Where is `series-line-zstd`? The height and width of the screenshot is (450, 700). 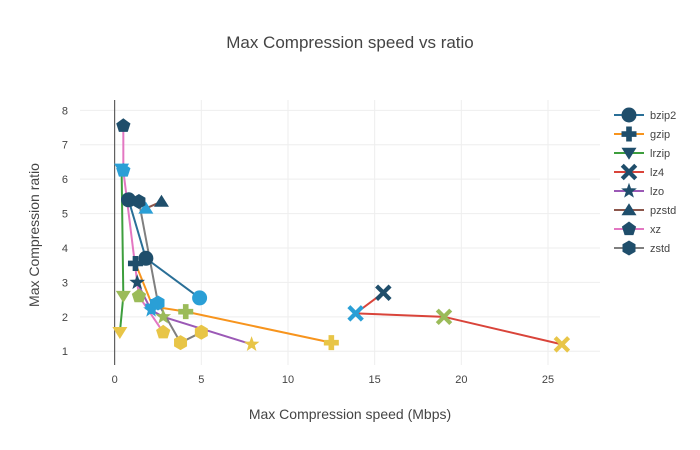 series-line-zstd is located at coordinates (169, 272).